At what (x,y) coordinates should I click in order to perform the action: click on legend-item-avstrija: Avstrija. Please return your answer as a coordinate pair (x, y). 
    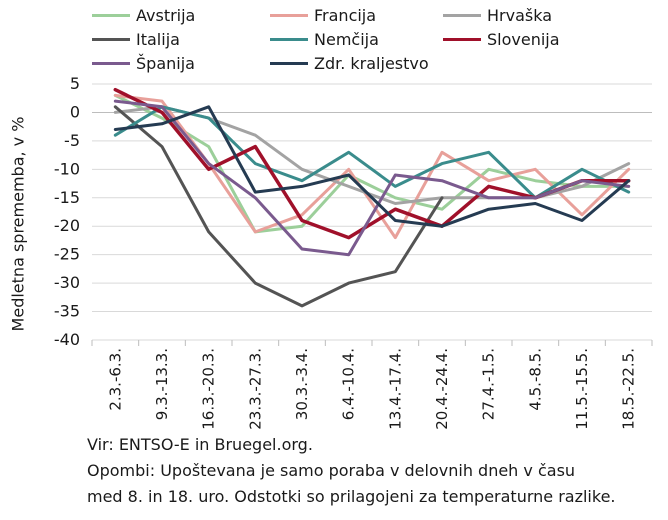
    Looking at the image, I should click on (143, 15).